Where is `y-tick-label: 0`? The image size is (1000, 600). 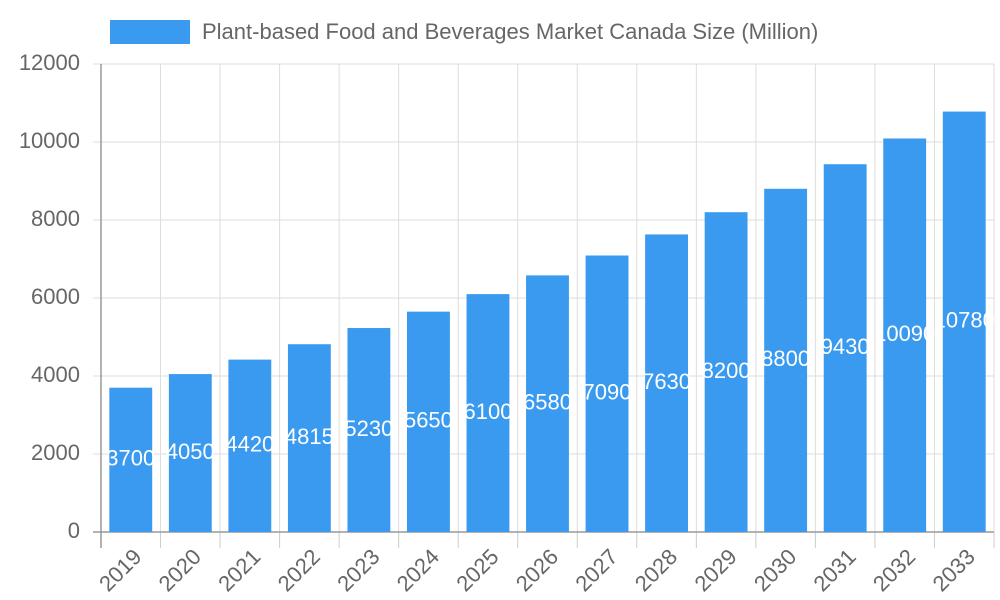
y-tick-label: 0 is located at coordinates (74, 530).